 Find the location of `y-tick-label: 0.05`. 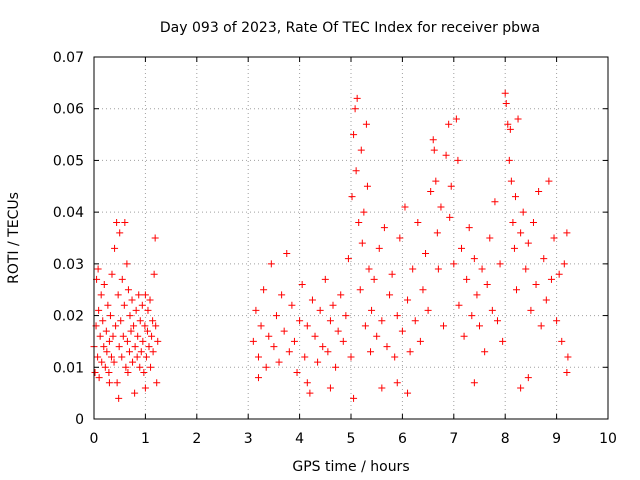

y-tick-label: 0.05 is located at coordinates (68, 161).